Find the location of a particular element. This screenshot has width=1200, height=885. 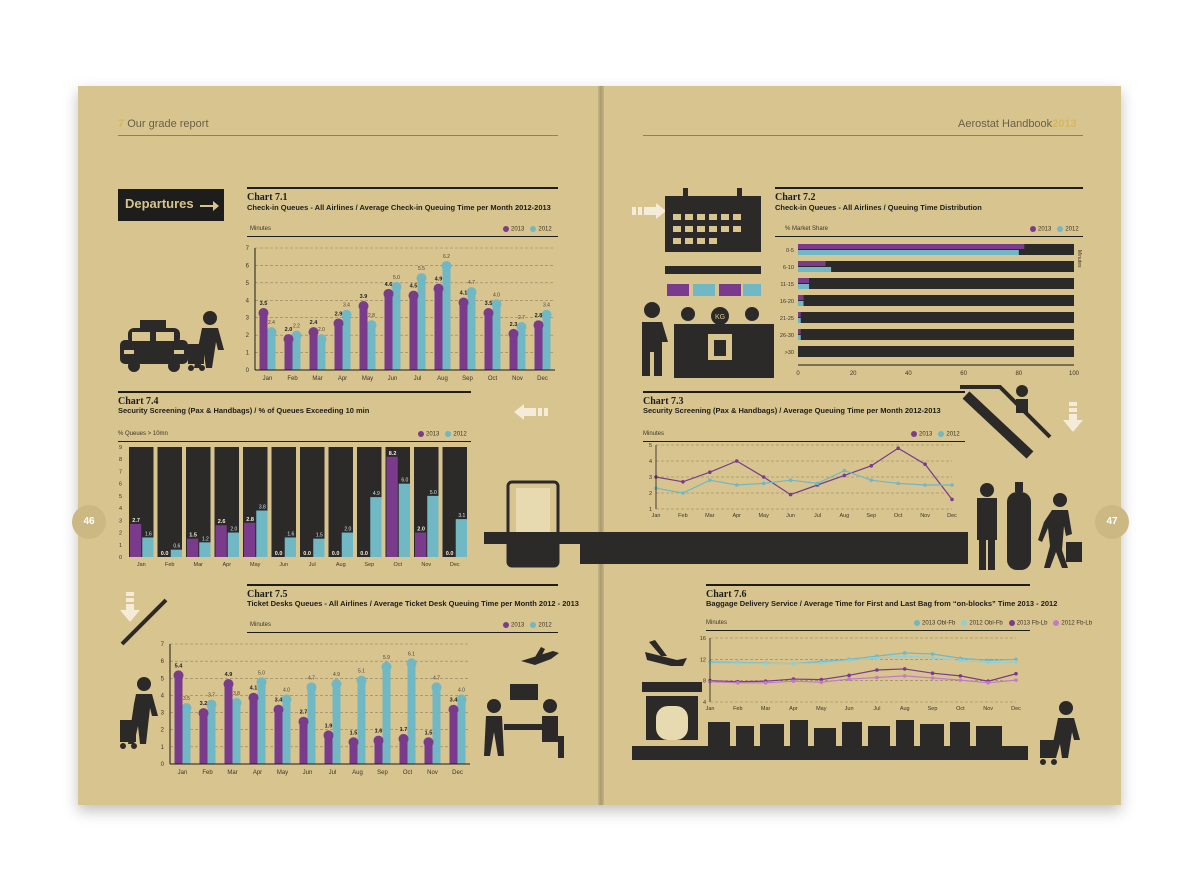

y-tick-label: 5 is located at coordinates (248, 284).